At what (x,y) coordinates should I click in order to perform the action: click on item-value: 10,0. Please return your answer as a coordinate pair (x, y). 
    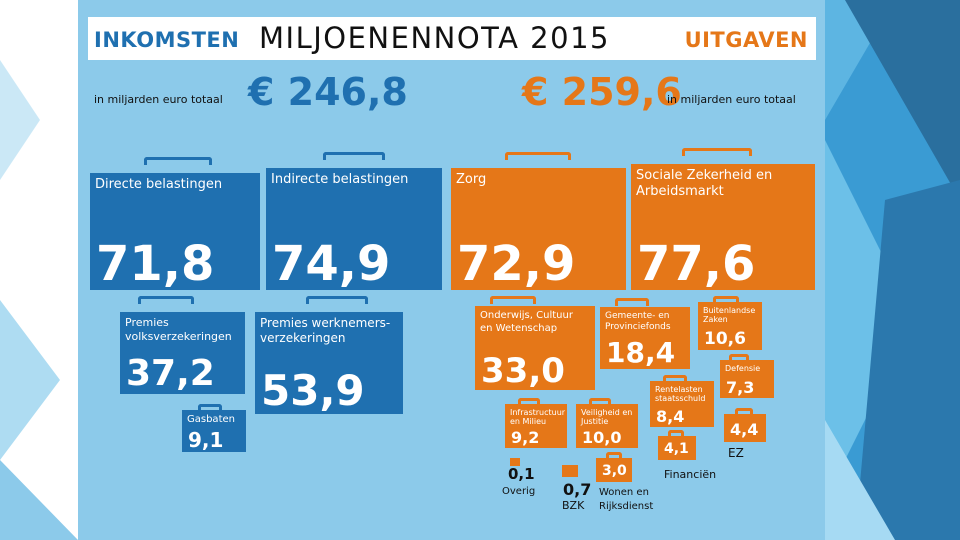
    Looking at the image, I should click on (602, 437).